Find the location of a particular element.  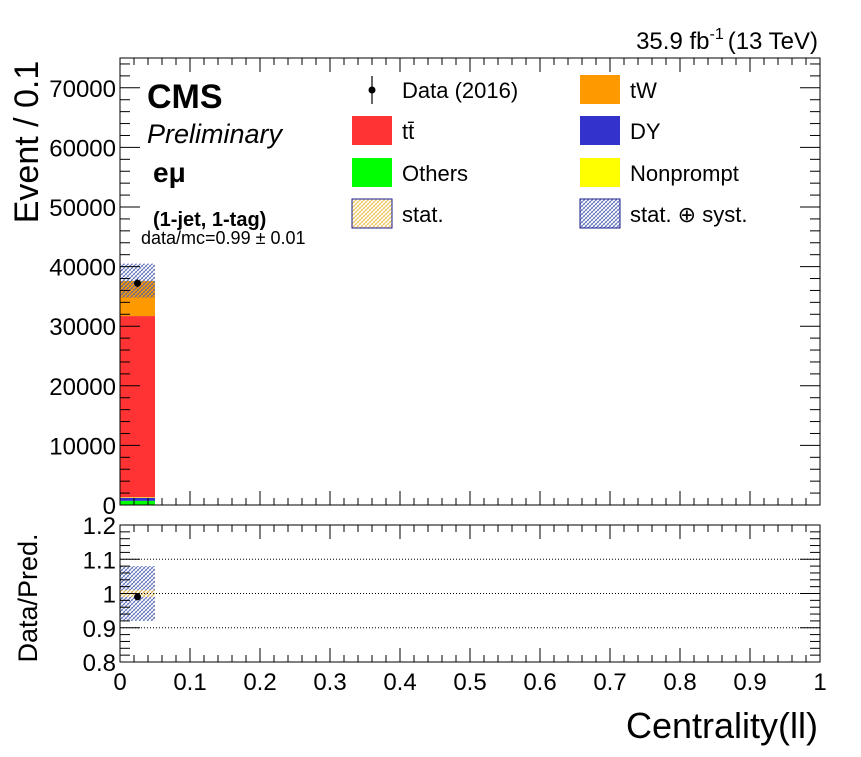

x-tick-label: 1 is located at coordinates (819, 682).